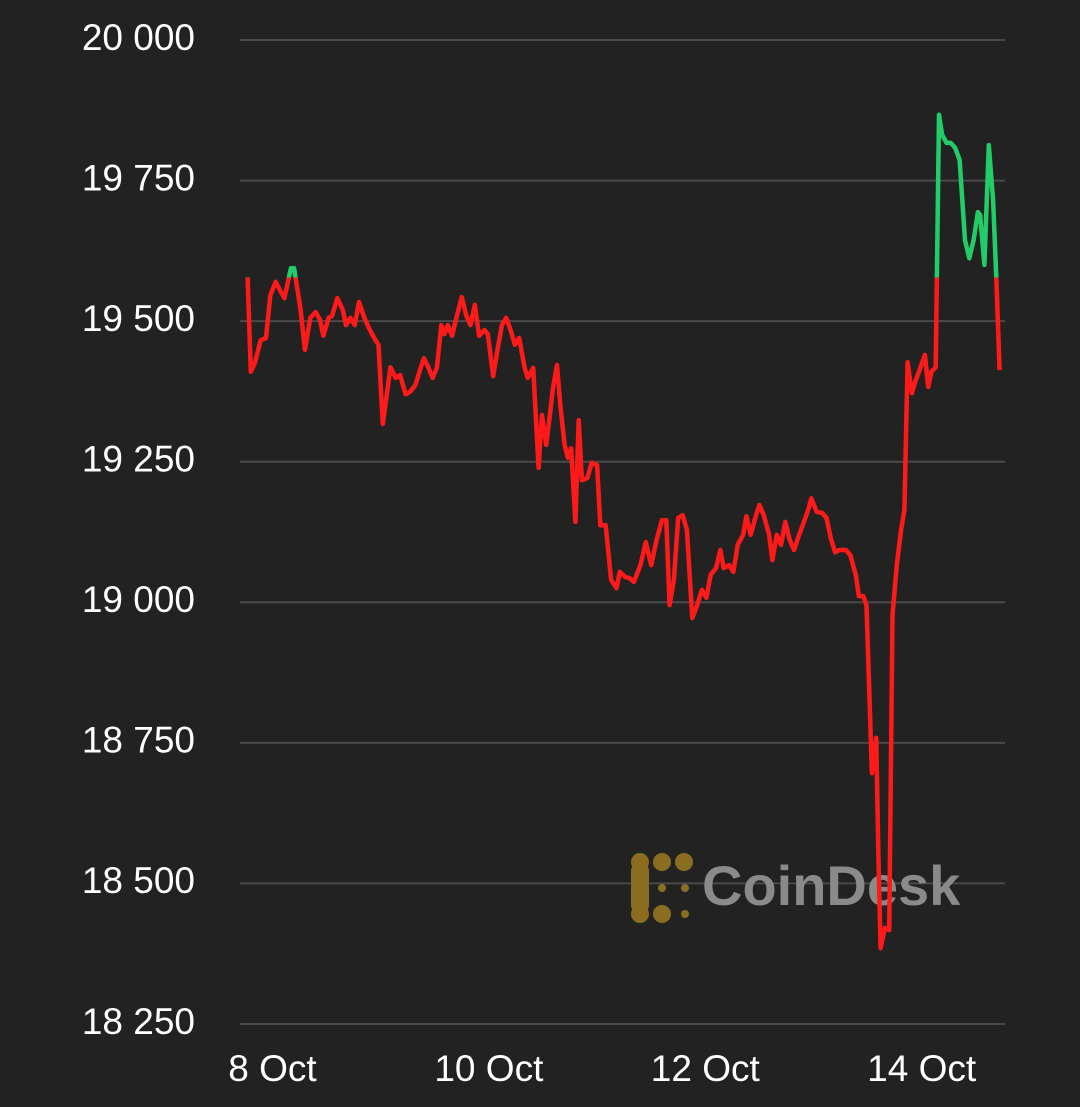 The width and height of the screenshot is (1080, 1107). Describe the element at coordinates (138, 740) in the screenshot. I see `y-tick-label: 18 750` at that location.